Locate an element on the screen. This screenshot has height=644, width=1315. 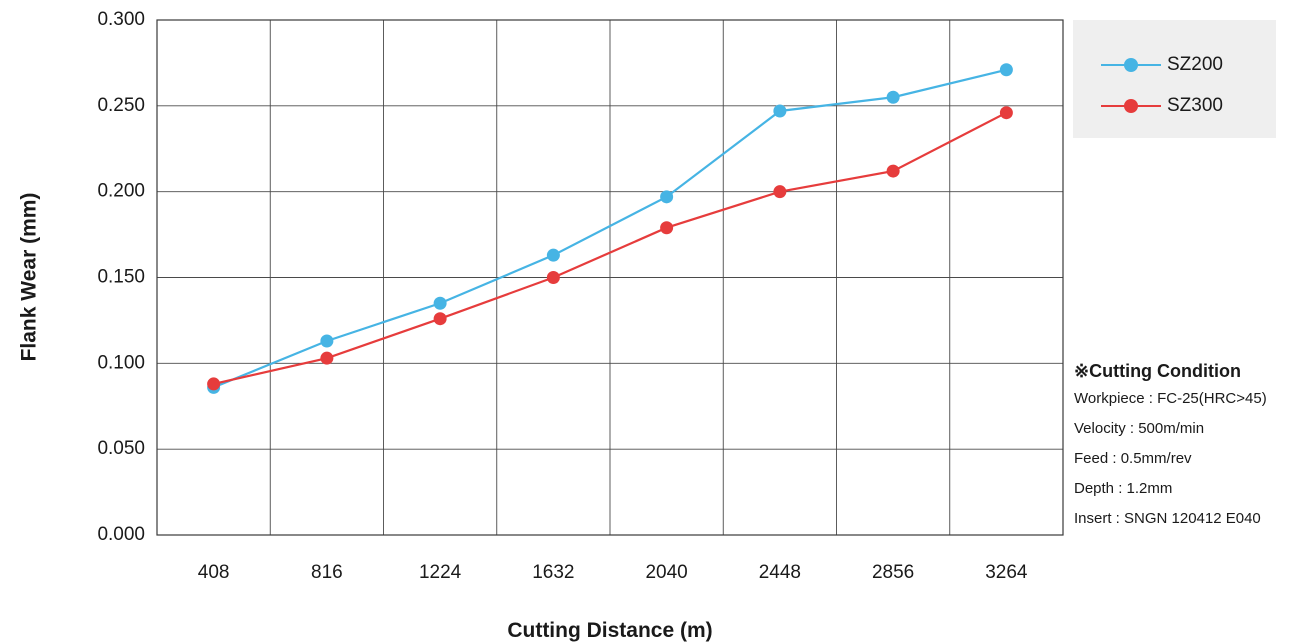
condition-insert: Insert : SNGN 120412 E040 is located at coordinates (1167, 518).